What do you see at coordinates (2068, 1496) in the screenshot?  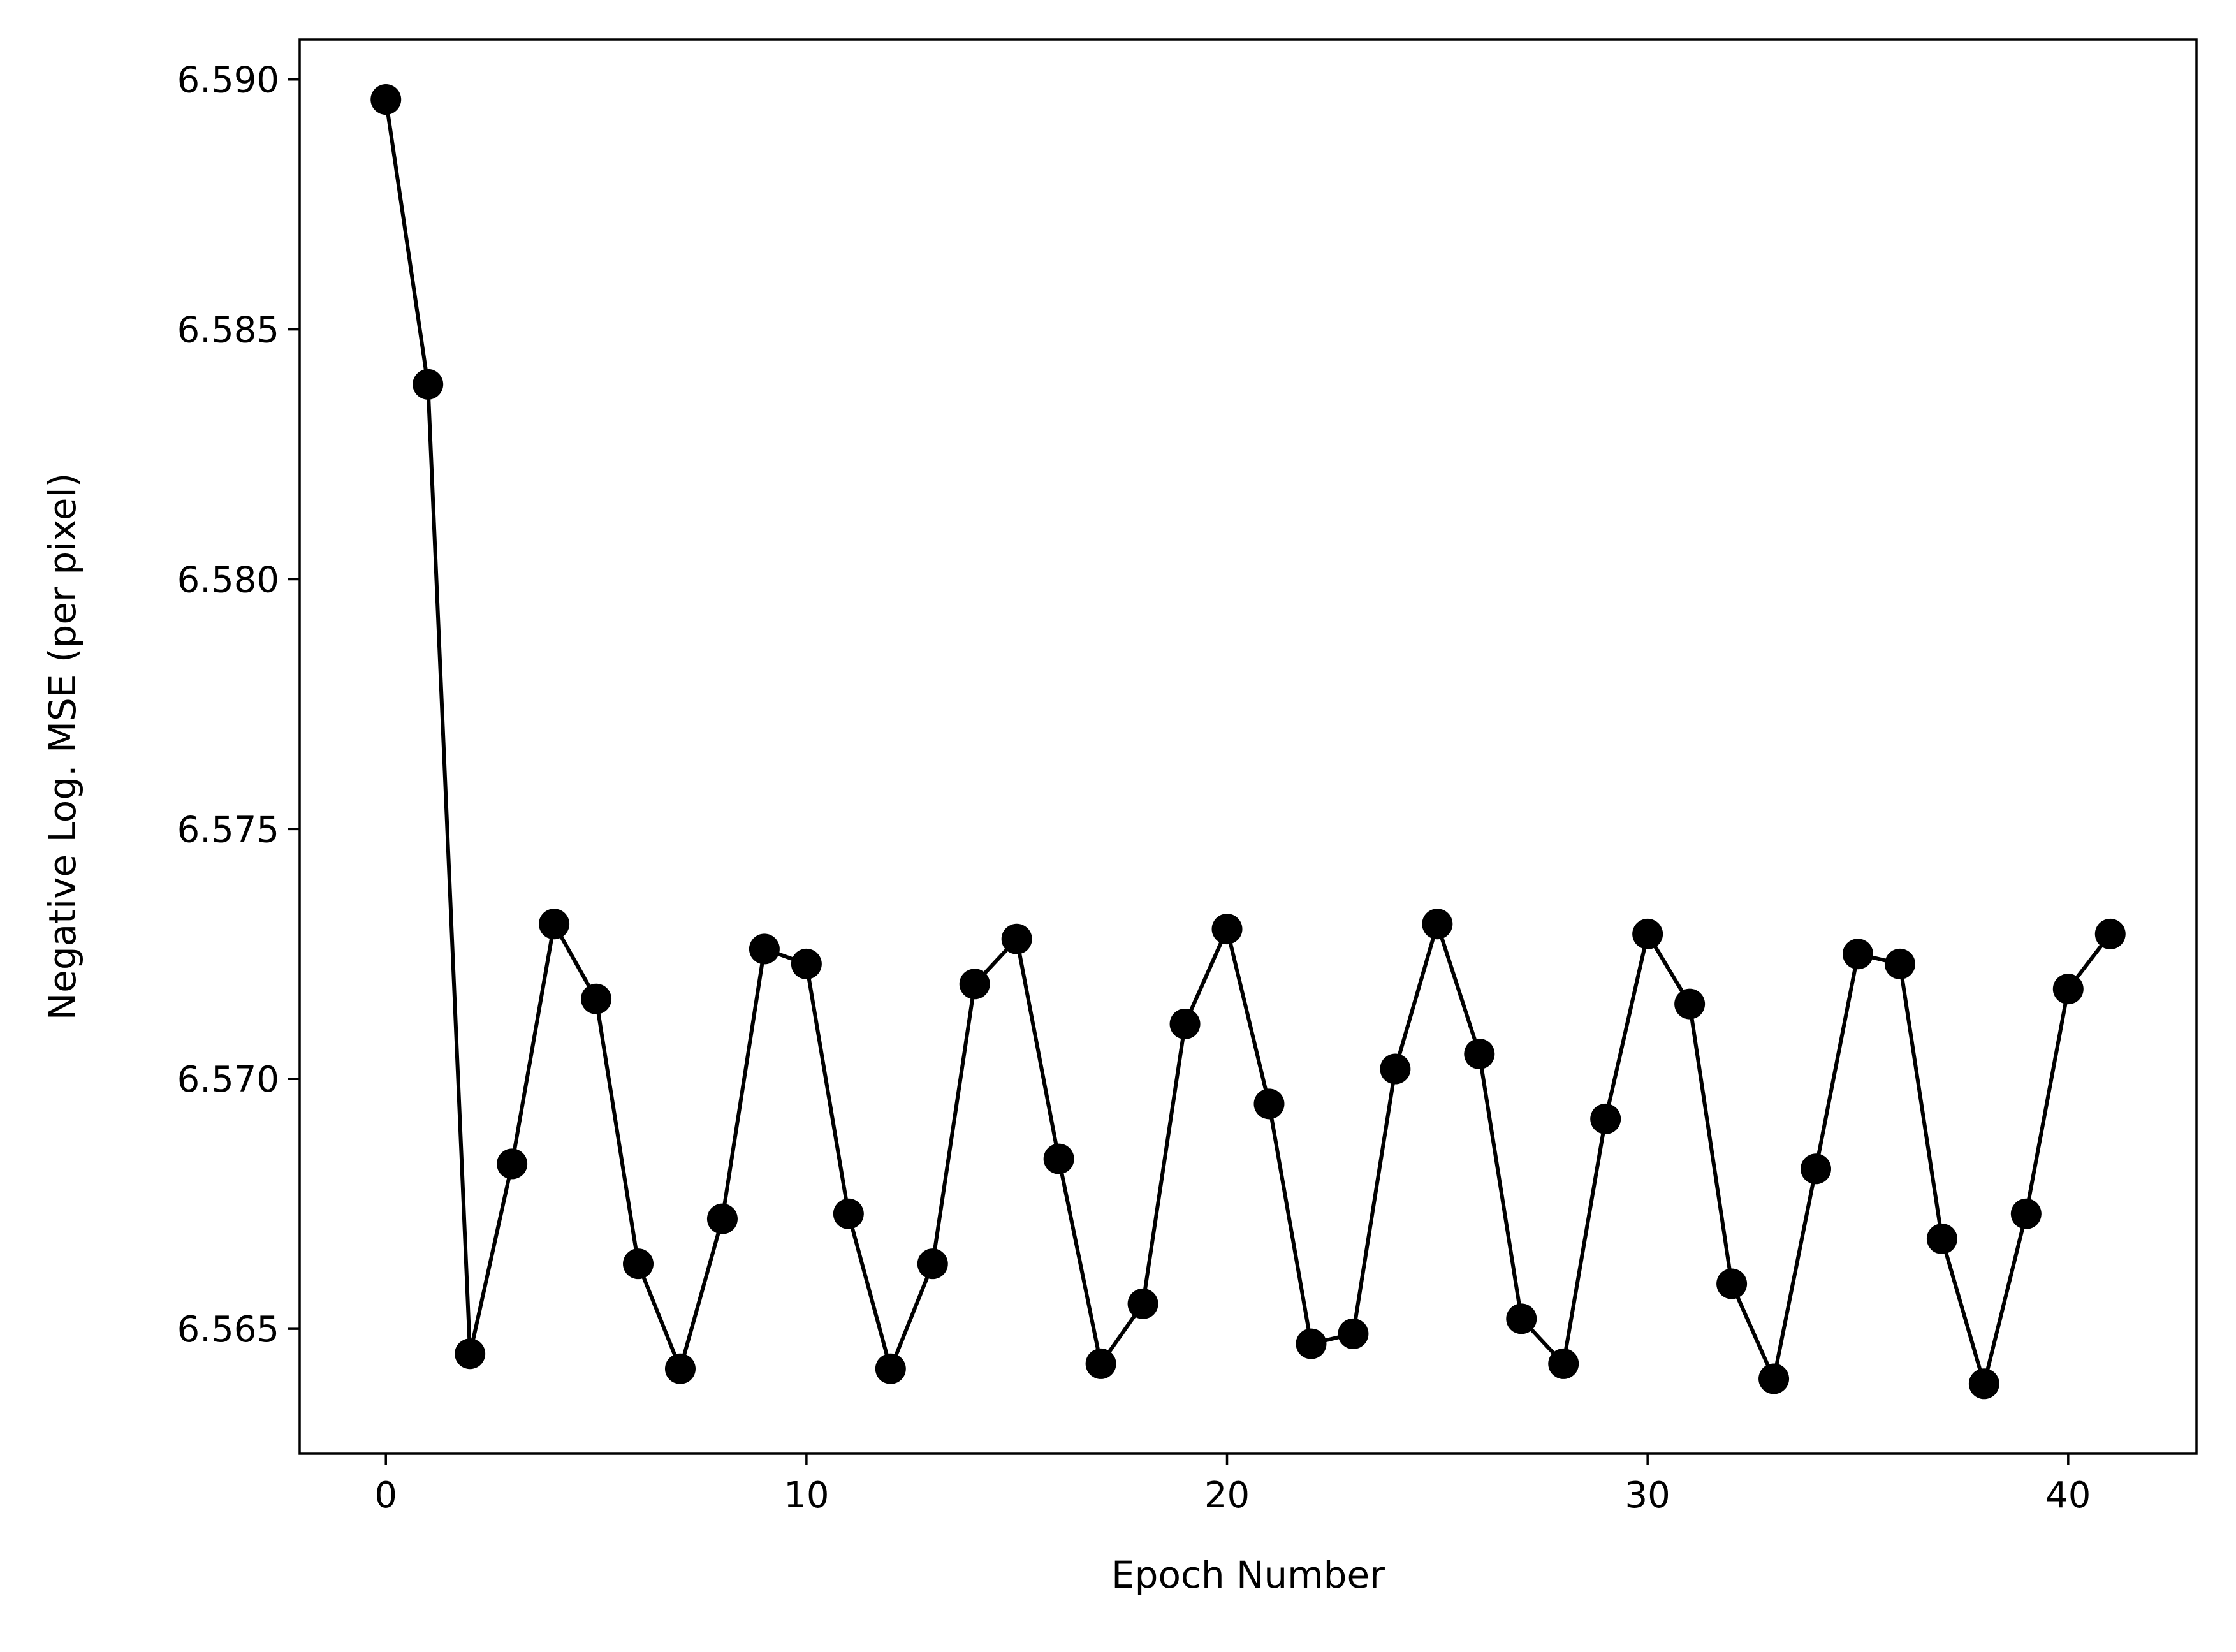 I see `x-tick-label: 40` at bounding box center [2068, 1496].